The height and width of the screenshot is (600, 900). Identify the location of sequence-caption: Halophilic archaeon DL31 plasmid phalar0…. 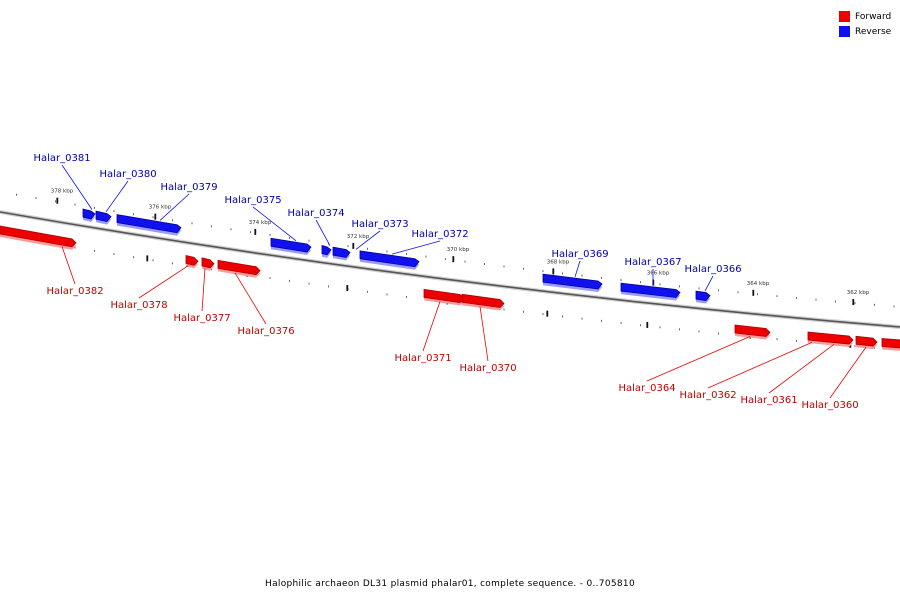
(450, 584).